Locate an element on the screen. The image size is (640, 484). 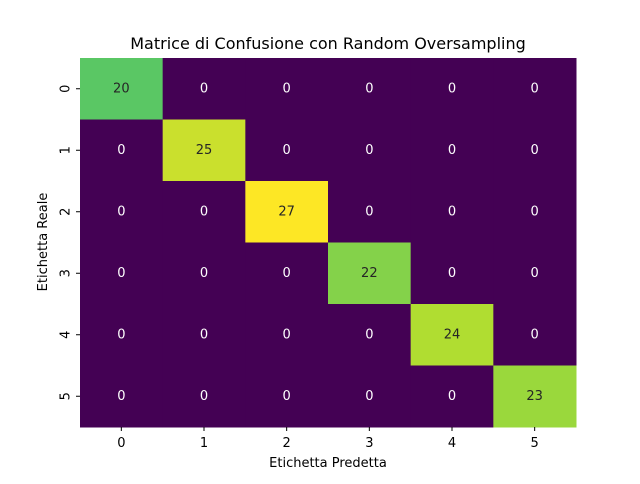
heatmap-cell-r2-c1 is located at coordinates (204, 212).